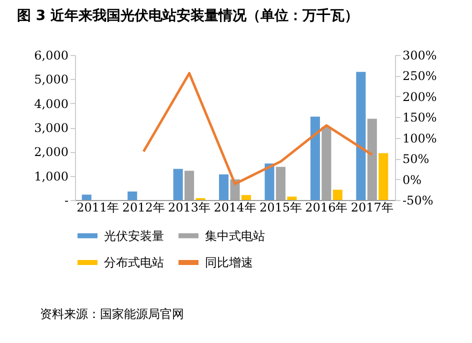 The image size is (472, 343). I want to click on legend-label: 同比增速, so click(229, 263).